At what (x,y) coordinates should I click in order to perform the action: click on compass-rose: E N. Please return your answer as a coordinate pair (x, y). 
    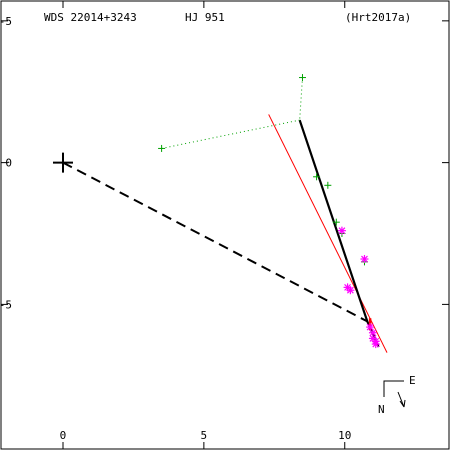
    Looking at the image, I should click on (397, 395).